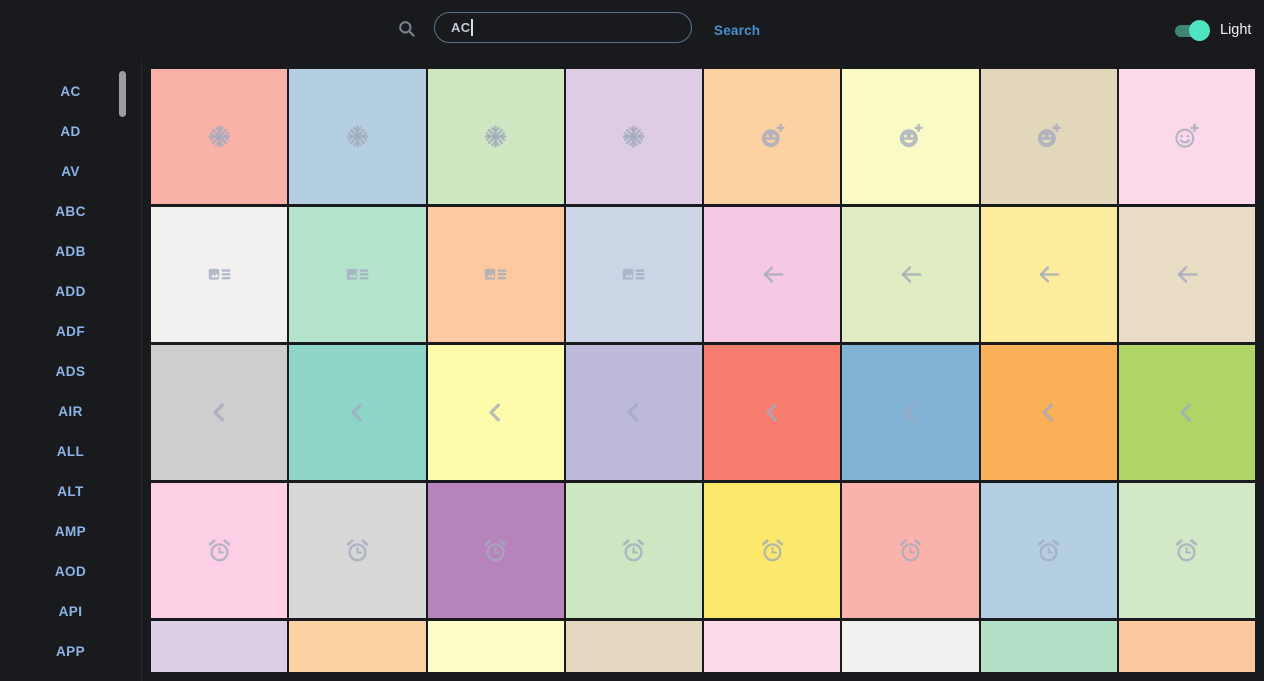 Image resolution: width=1264 pixels, height=681 pixels. Describe the element at coordinates (70, 451) in the screenshot. I see `sidebar-item-all: ALL` at that location.